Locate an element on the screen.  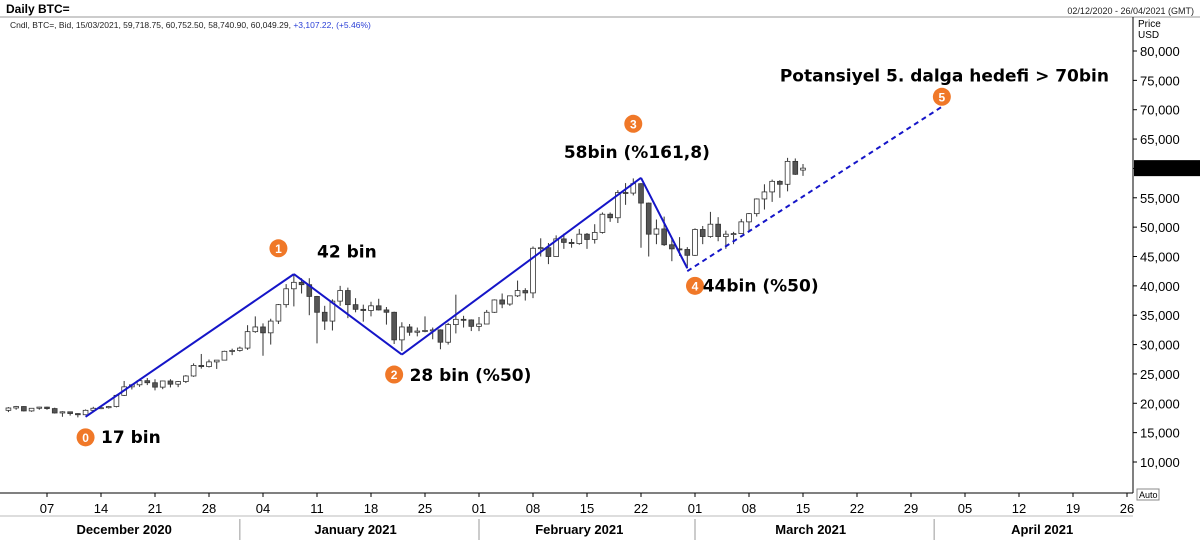
x-tick-label: 15 is located at coordinates (803, 508).